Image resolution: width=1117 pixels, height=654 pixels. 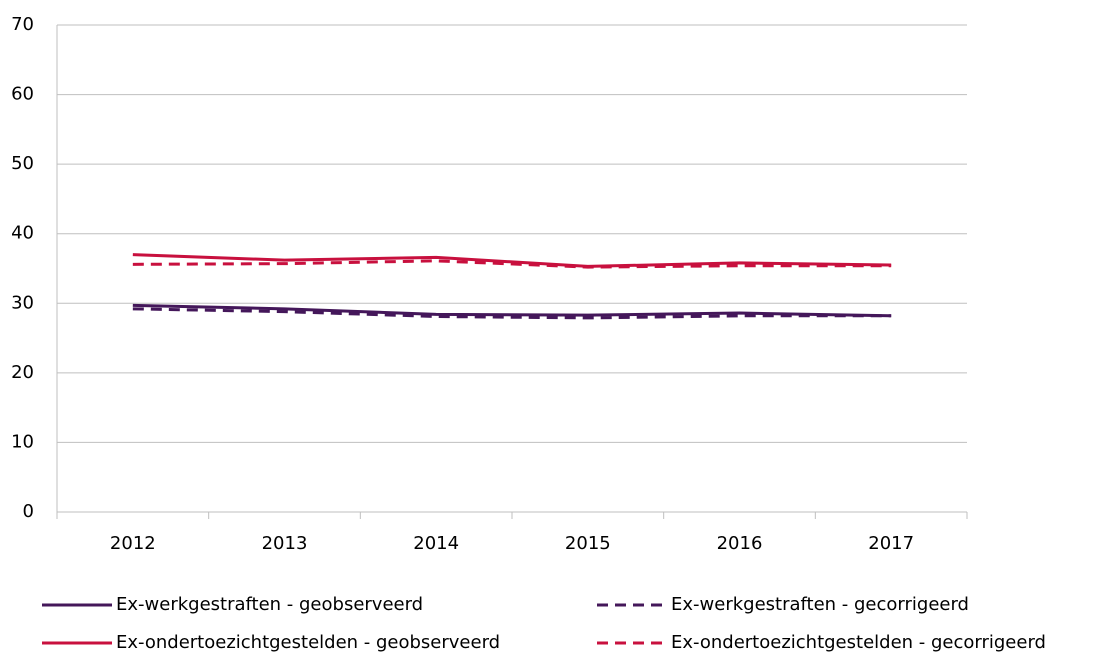 I want to click on x-tick-label: 2016, so click(x=740, y=543).